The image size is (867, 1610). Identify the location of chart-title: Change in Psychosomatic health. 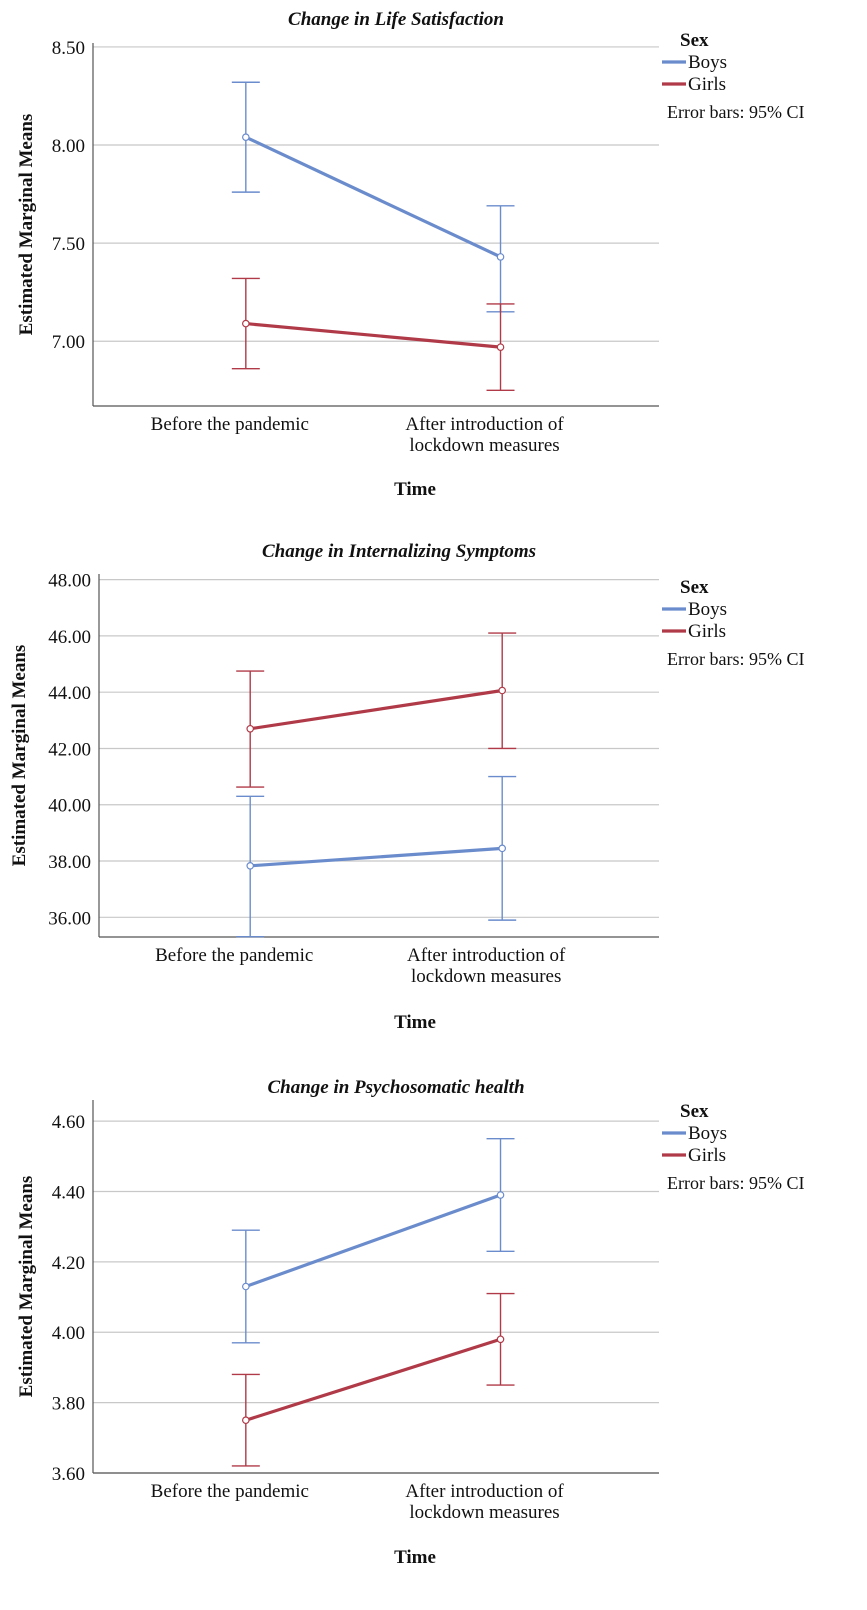
(395, 1087).